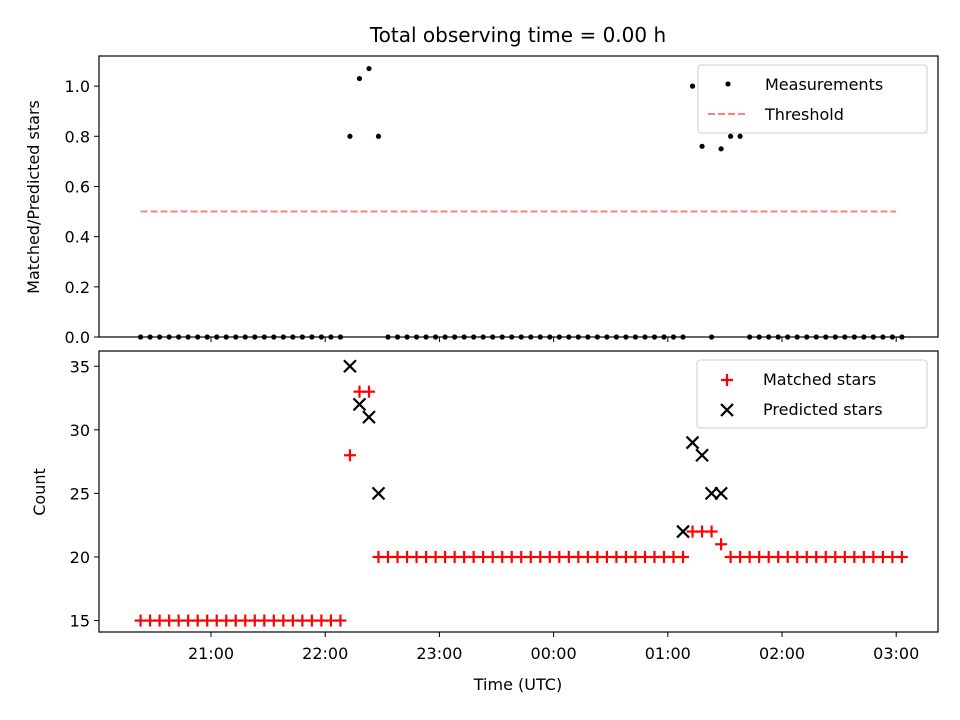  I want to click on bottom-x-ticks: 21:00 22:00 23:00 00:00 01:00 02:00 03:00, so click(553, 647).